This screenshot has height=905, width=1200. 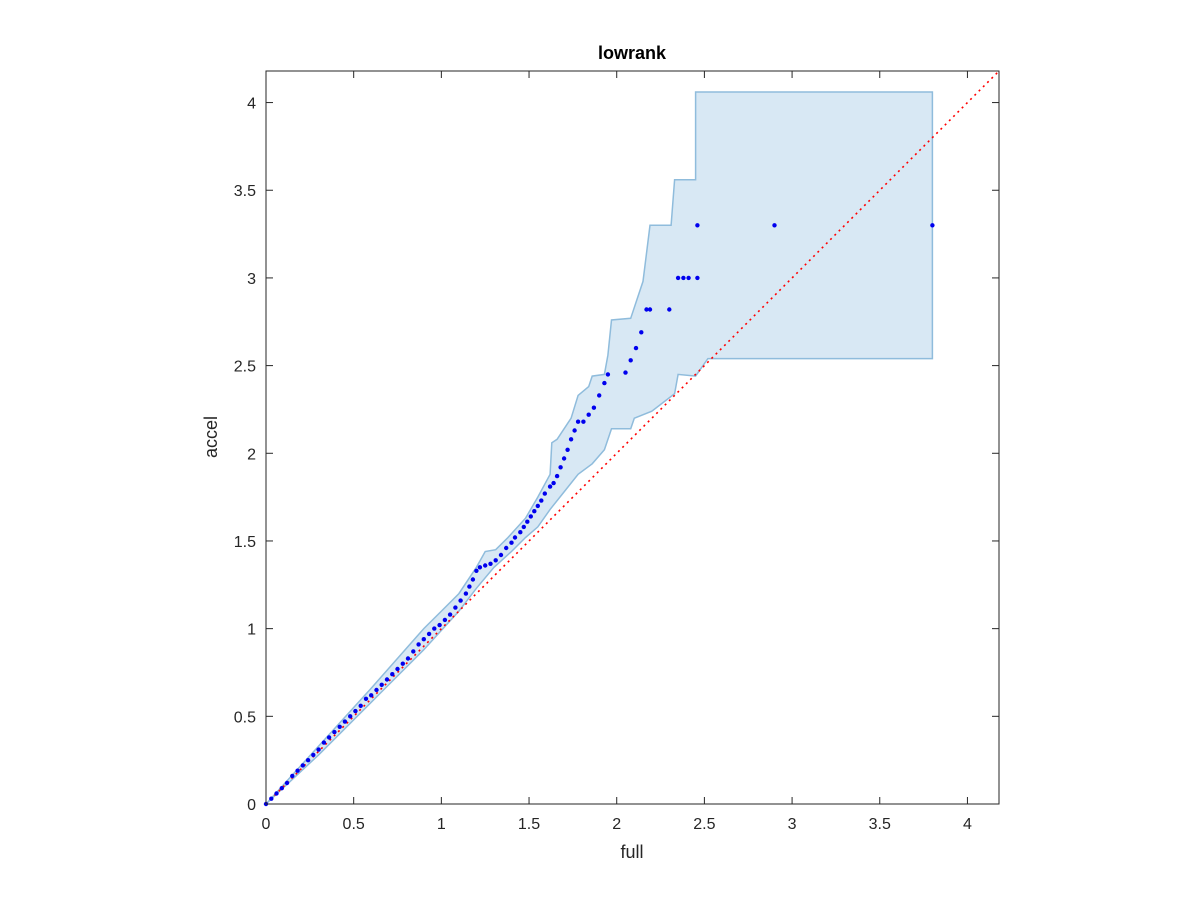 I want to click on y-tick-label: 1, so click(x=251, y=630).